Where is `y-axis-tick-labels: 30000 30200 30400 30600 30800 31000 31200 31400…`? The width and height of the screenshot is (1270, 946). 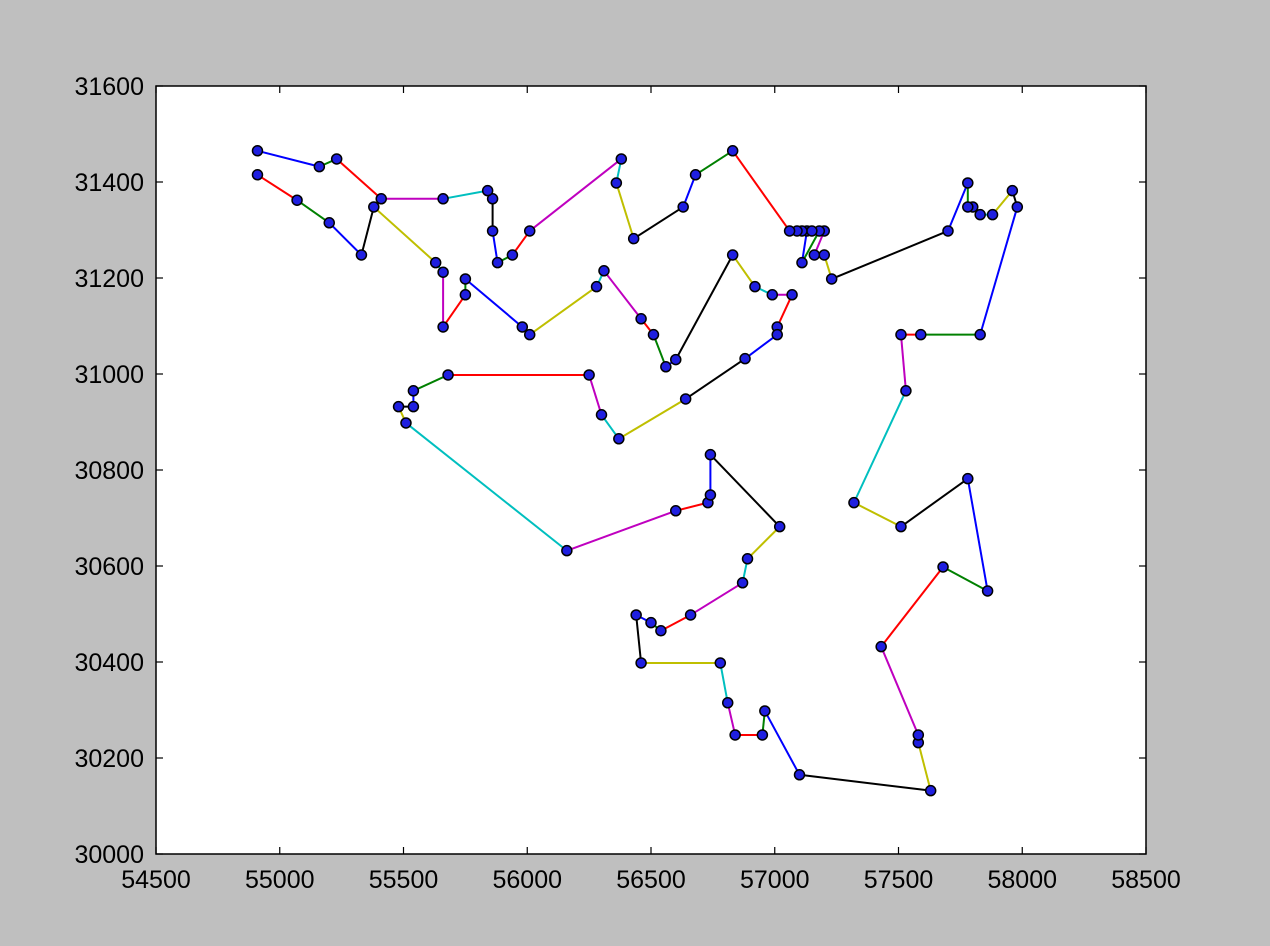
y-axis-tick-labels: 30000 30200 30400 30600 30800 31000 31200 31400… is located at coordinates (109, 471).